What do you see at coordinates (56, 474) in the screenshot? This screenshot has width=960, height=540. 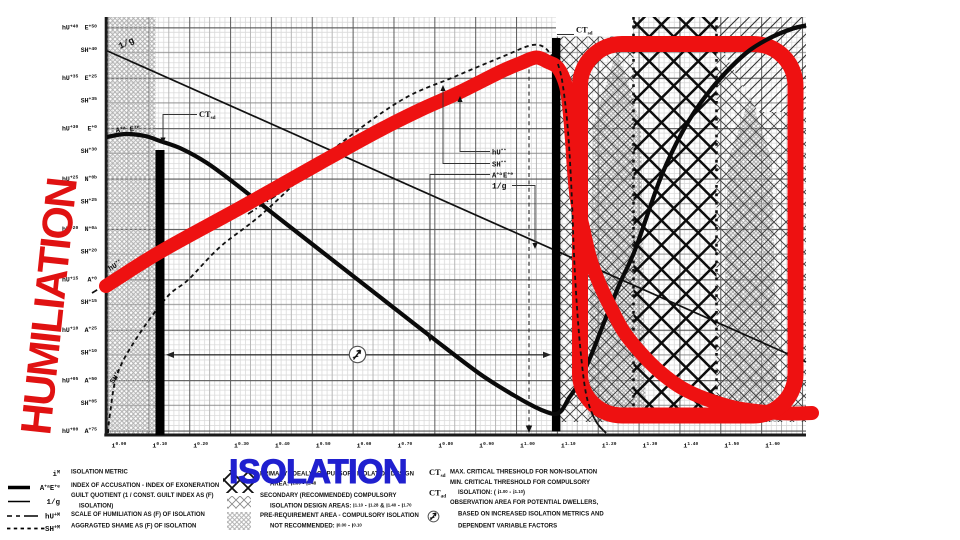 I see `svg-text: iM` at bounding box center [56, 474].